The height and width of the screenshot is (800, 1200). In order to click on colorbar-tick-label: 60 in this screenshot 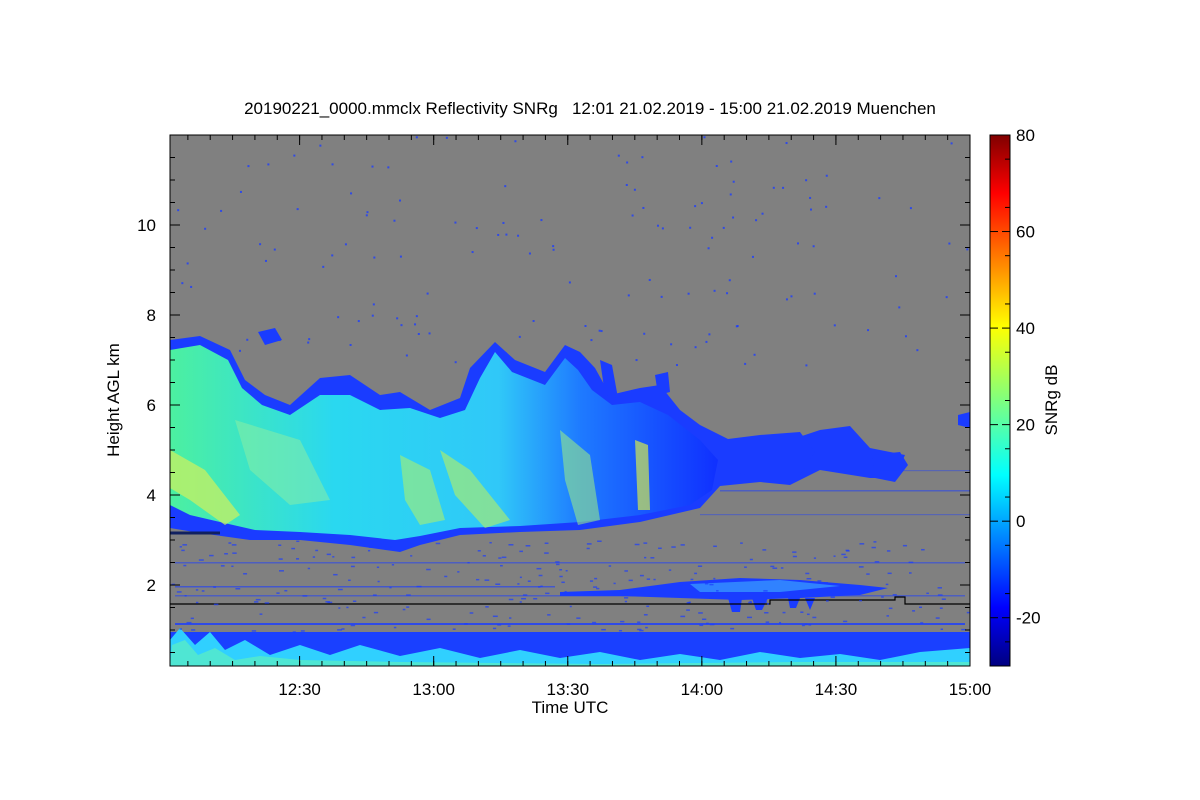, I will do `click(1025, 232)`.